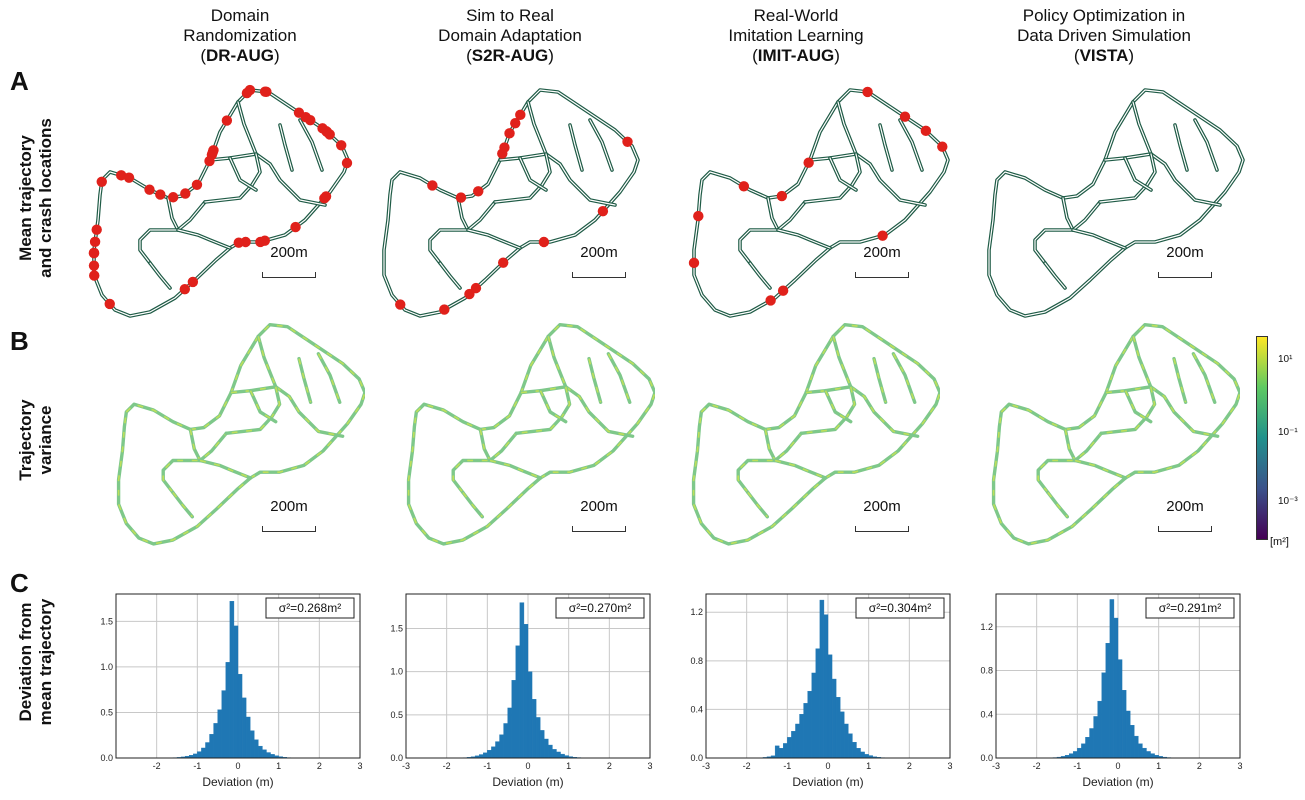 The height and width of the screenshot is (800, 1305). I want to click on y-tick-label: 0.4, so click(696, 709).